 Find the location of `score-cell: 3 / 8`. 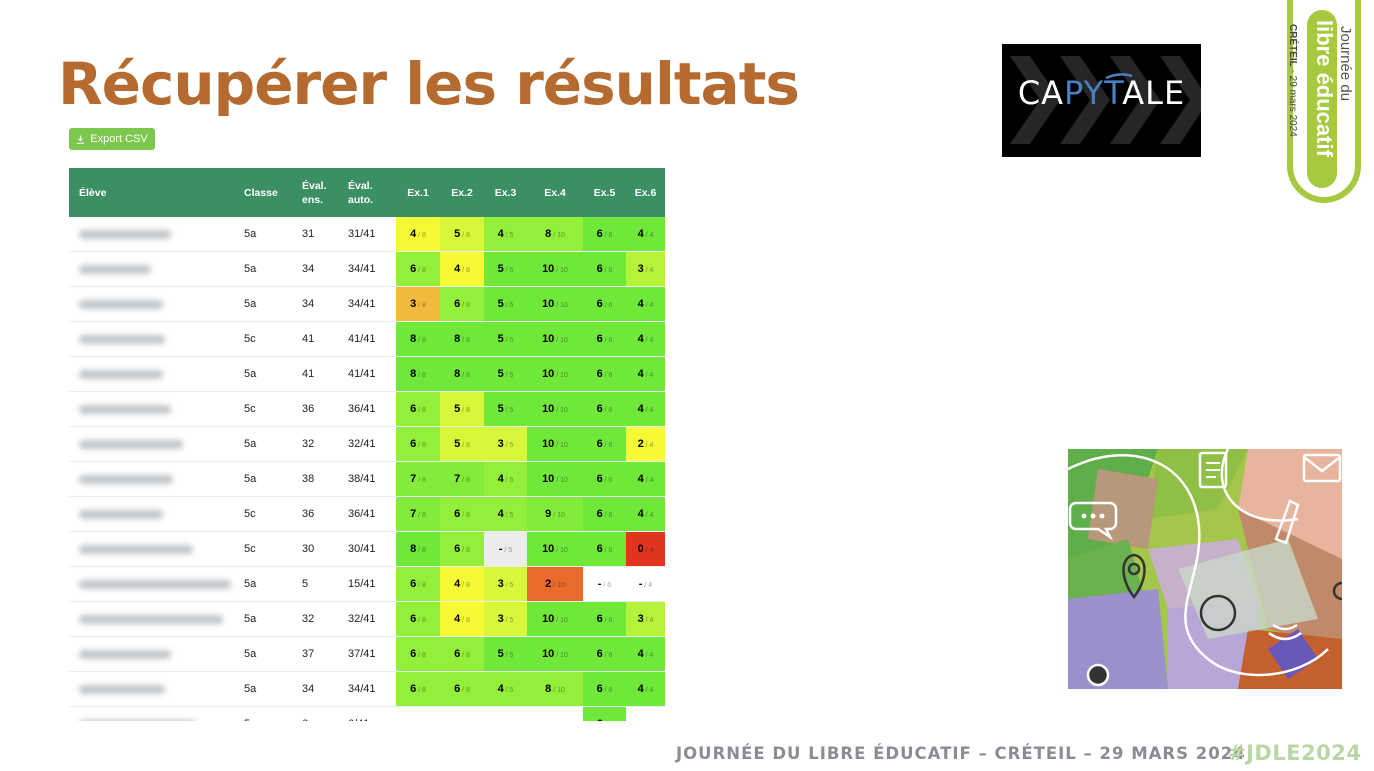

score-cell: 3 / 8 is located at coordinates (418, 304).